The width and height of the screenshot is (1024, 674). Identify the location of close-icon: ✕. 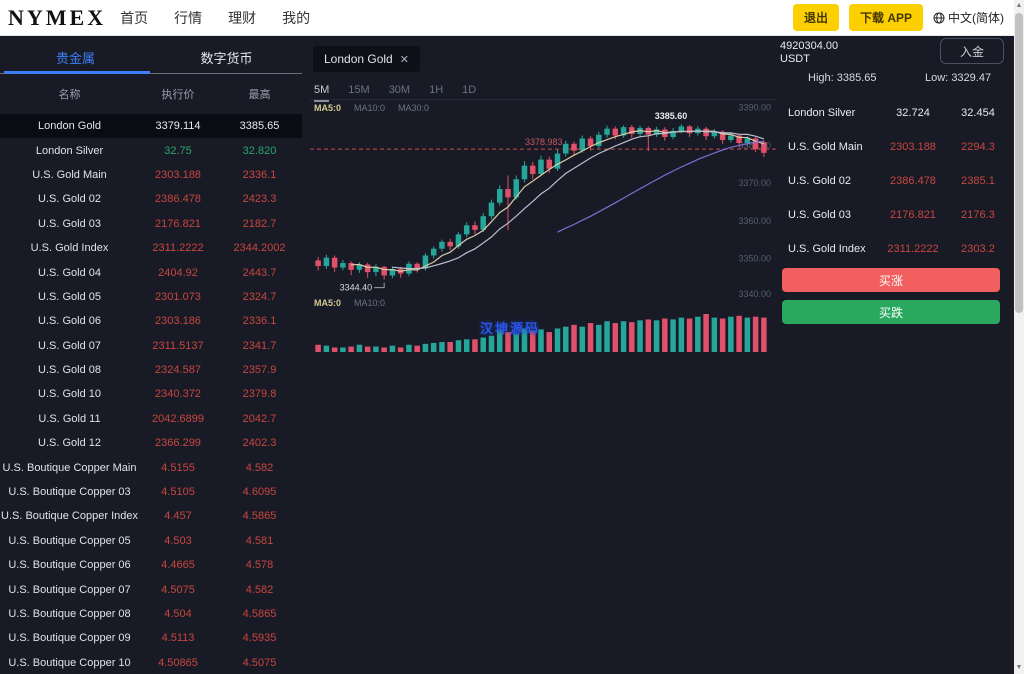
(404, 59).